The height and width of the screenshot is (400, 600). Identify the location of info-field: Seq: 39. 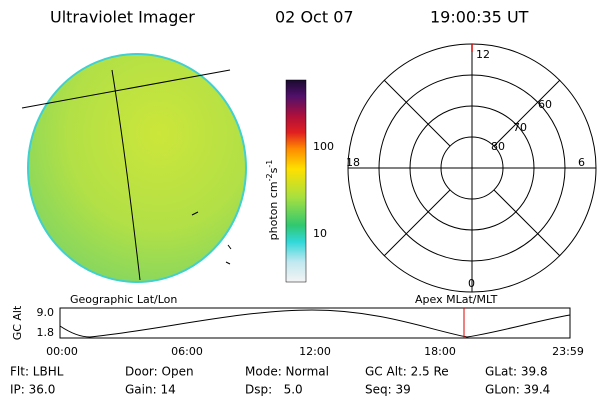
(388, 390).